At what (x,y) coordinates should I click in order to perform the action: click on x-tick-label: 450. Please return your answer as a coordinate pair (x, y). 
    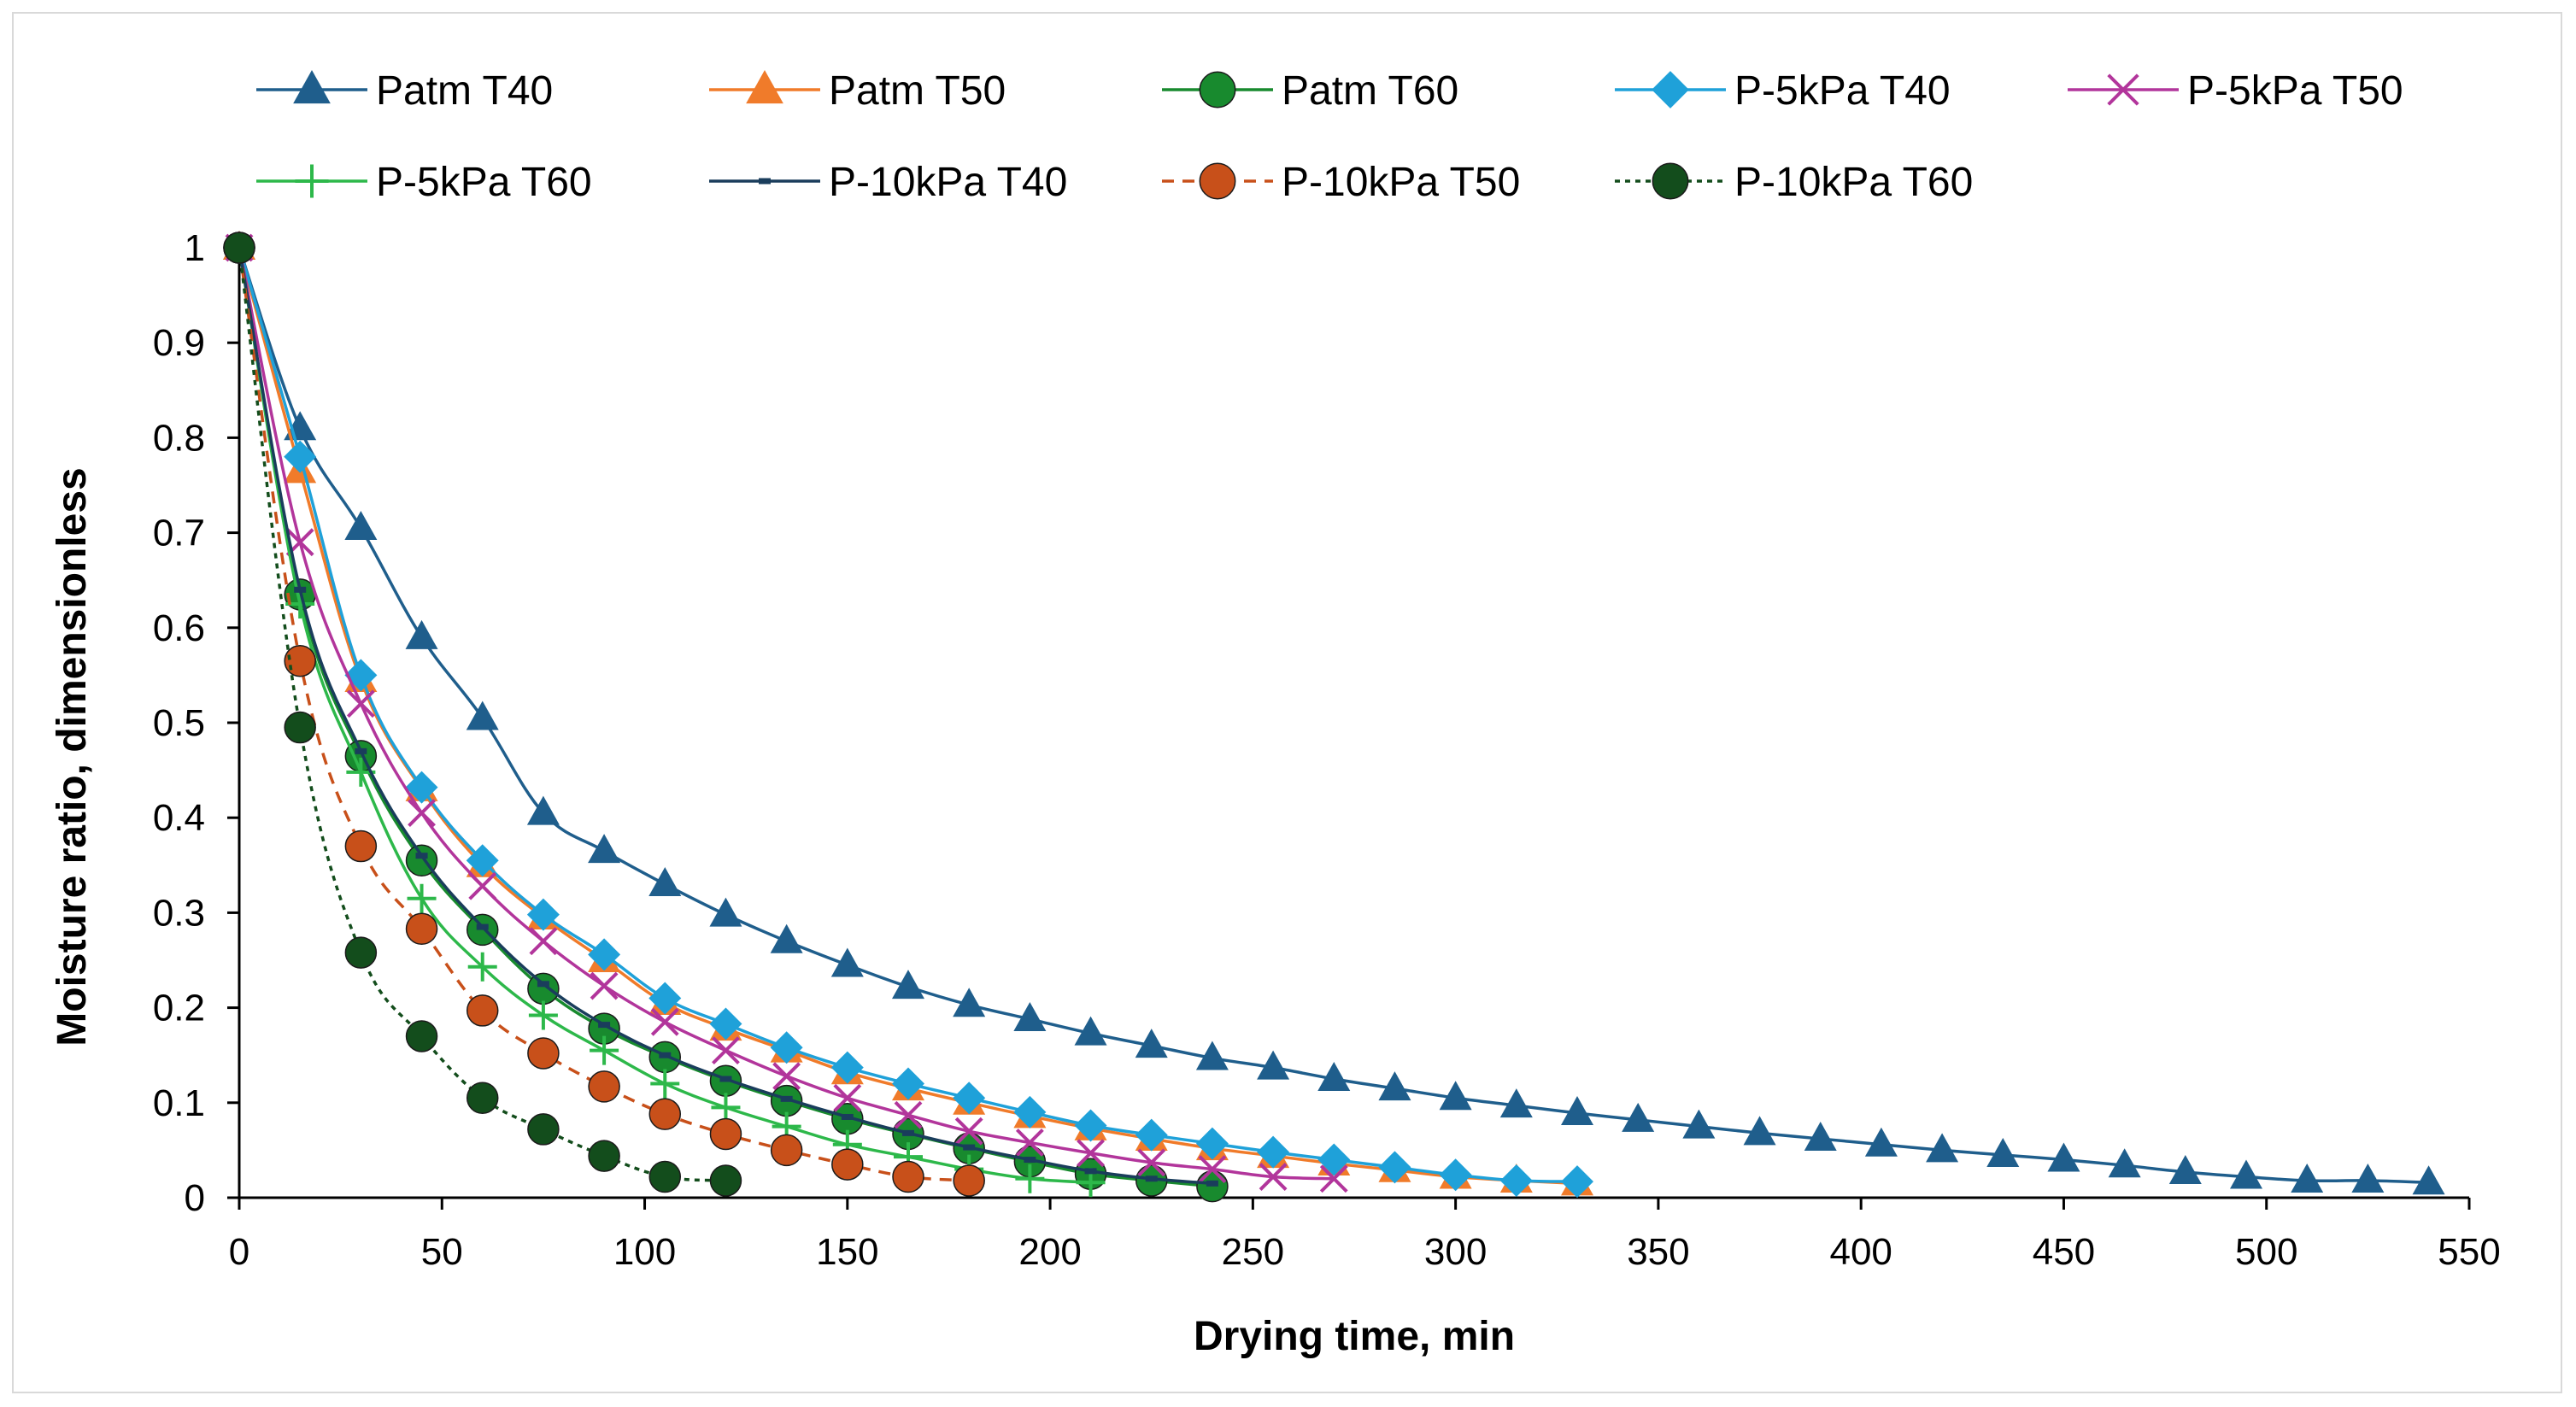
    Looking at the image, I should click on (2064, 1252).